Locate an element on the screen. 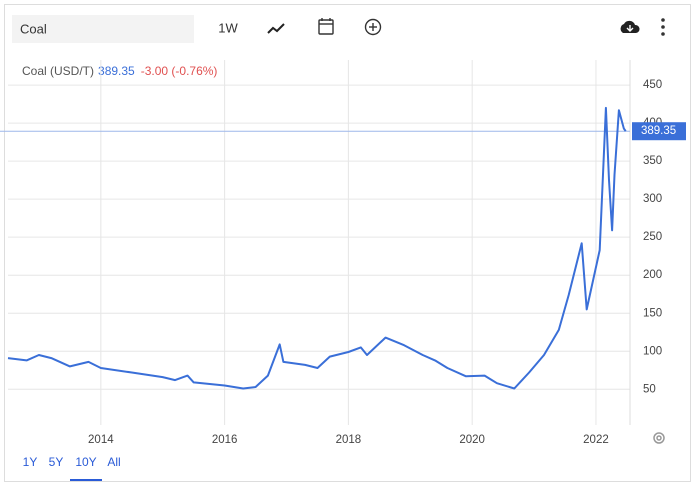 The image size is (696, 488). last-value-badge is located at coordinates (659, 131).